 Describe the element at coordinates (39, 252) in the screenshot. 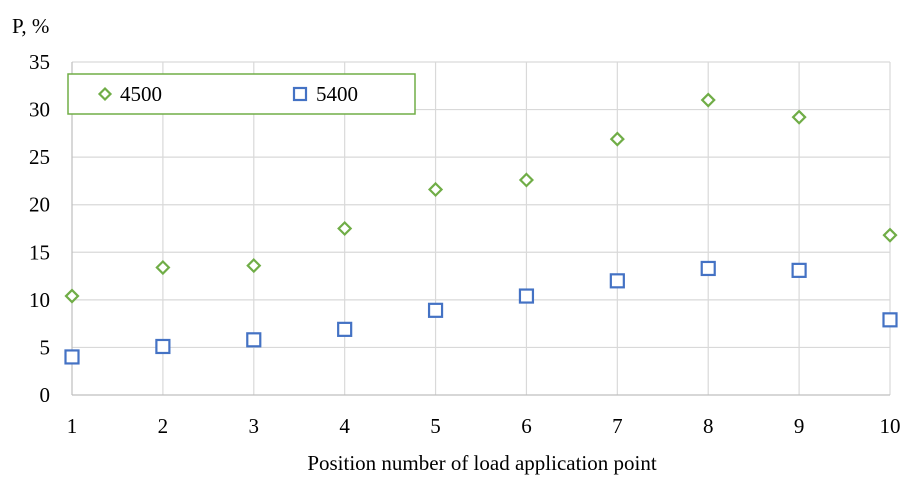

I see `y-tick-label: 15` at that location.